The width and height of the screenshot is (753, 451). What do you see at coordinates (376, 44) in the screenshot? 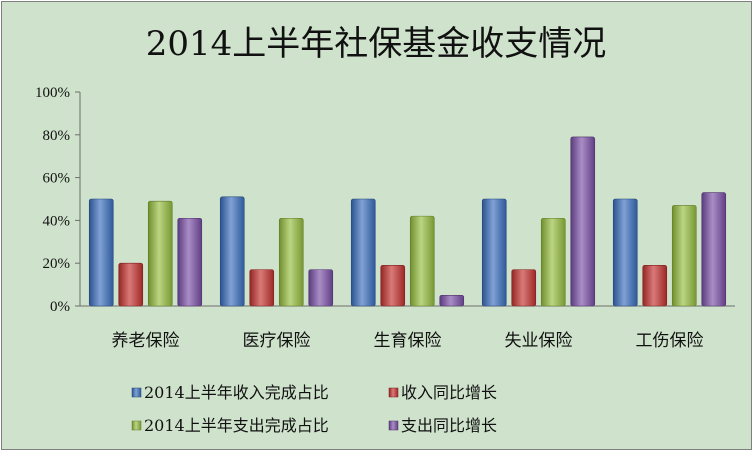
I see `chart-title: 2014上半年社保基金收支情况` at bounding box center [376, 44].